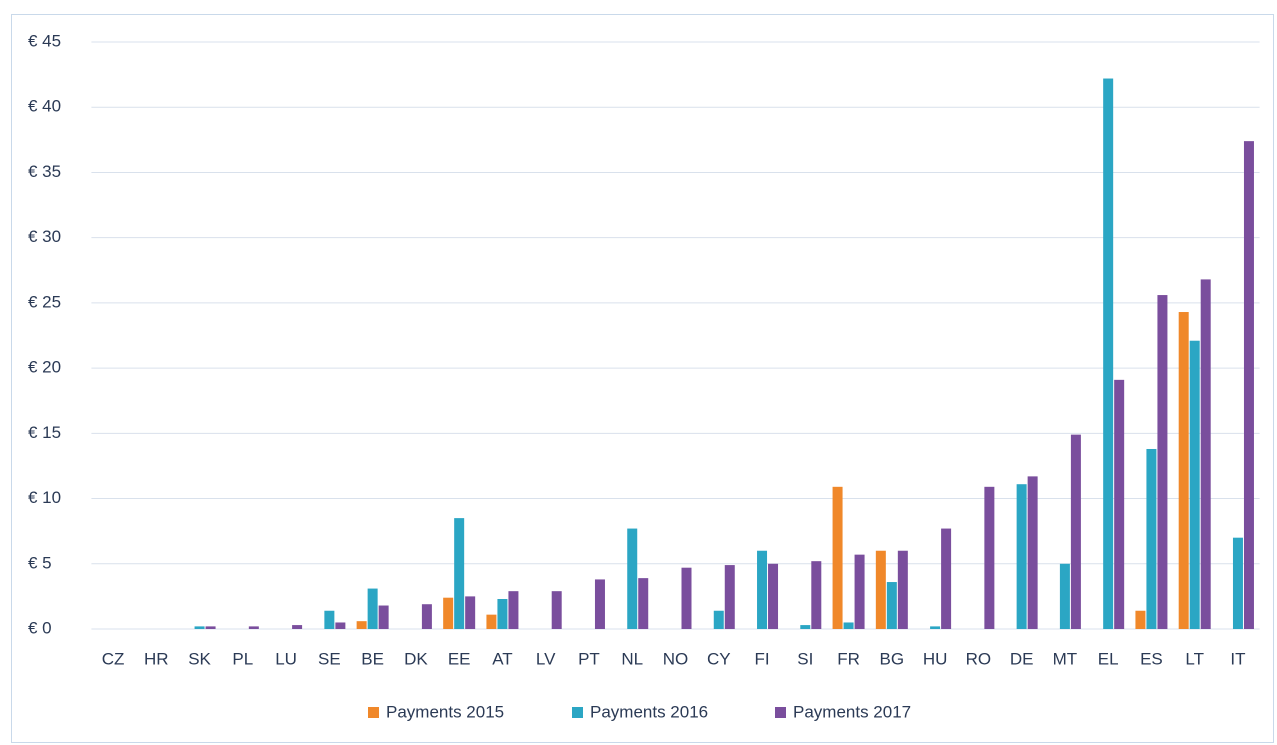 This screenshot has width=1277, height=745. What do you see at coordinates (852, 711) in the screenshot?
I see `legend-label: Payments 2017` at bounding box center [852, 711].